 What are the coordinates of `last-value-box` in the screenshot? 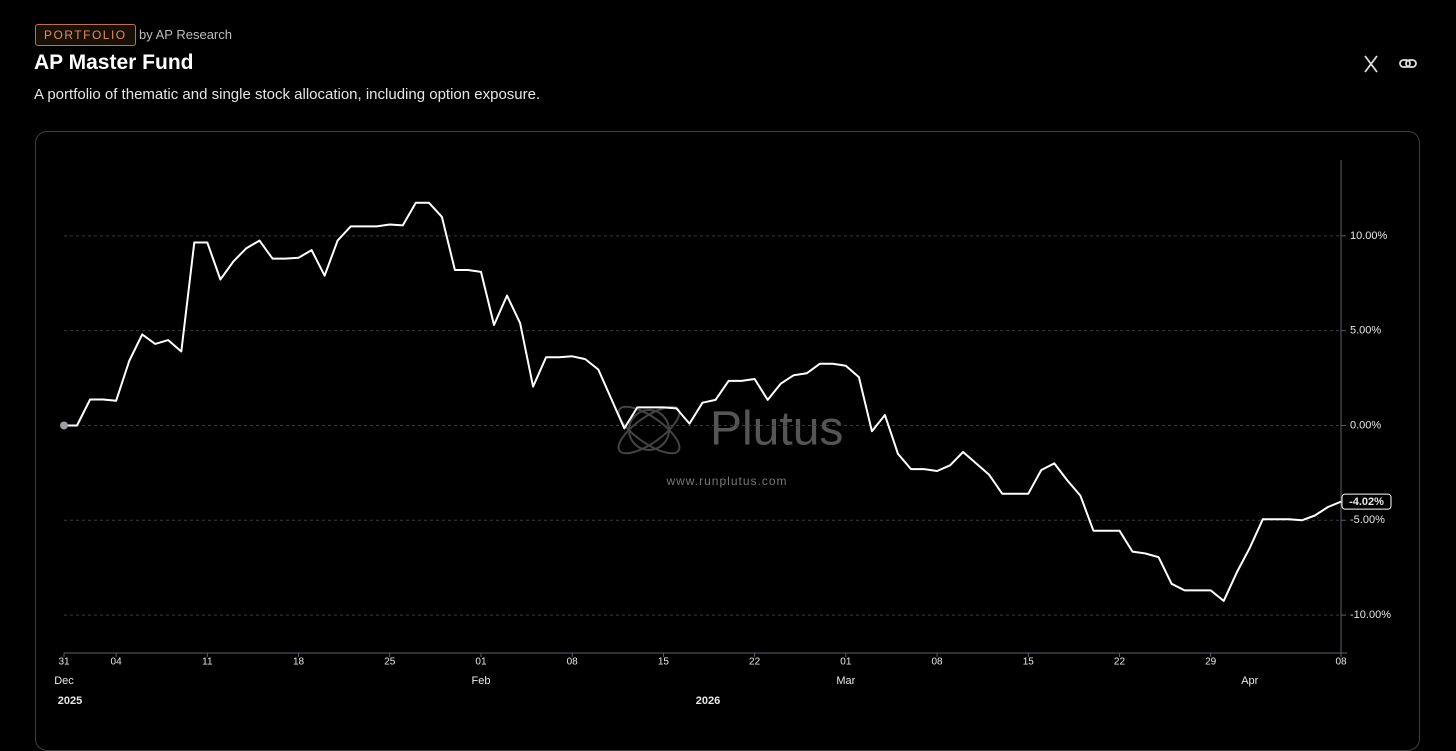 It's located at (1366, 501).